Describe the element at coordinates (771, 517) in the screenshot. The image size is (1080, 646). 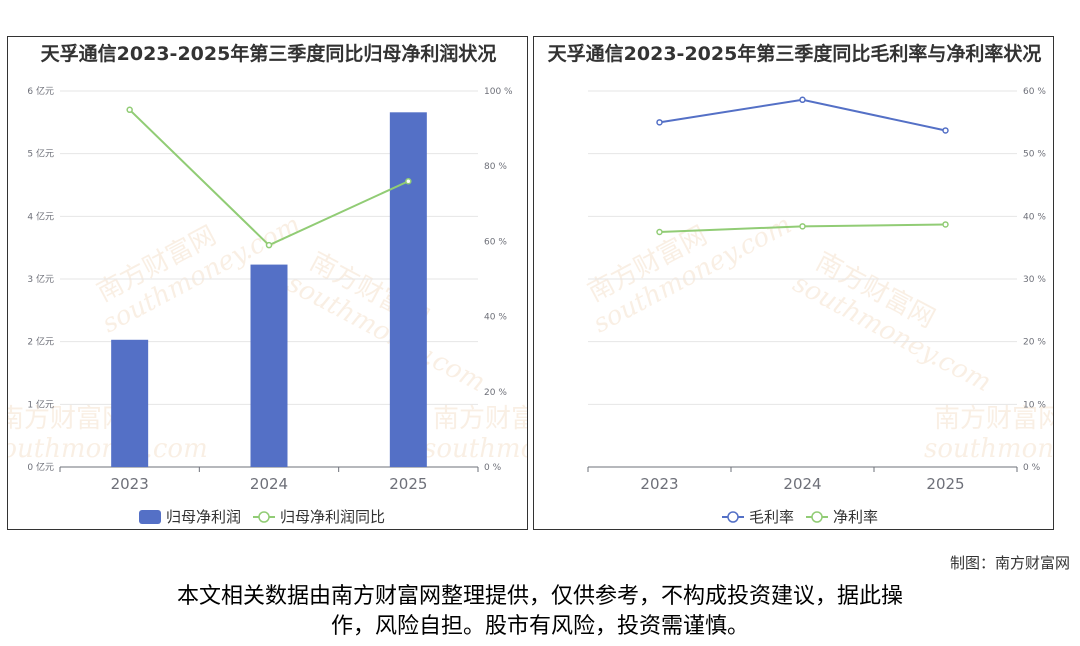
I see `legend-label: 毛利率` at that location.